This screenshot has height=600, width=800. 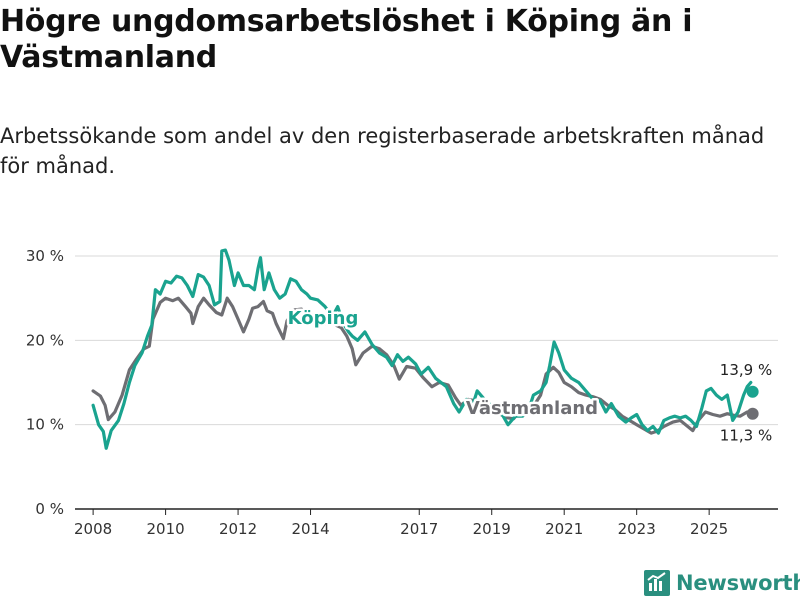 I want to click on end-value-label-koping: 13,9 %, so click(x=746, y=370).